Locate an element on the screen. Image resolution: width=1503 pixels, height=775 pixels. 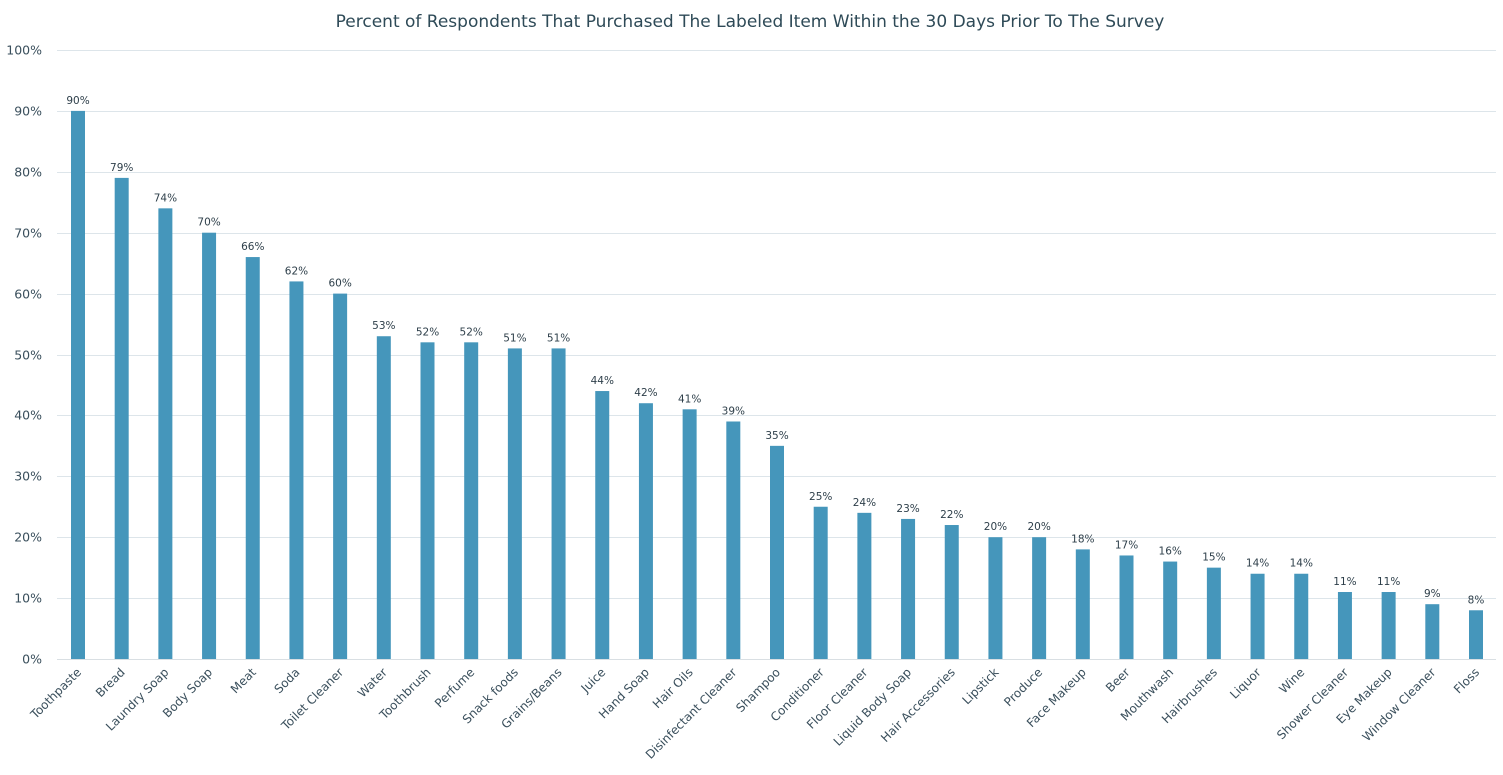
x-tick-label: Produce is located at coordinates (1023, 687).